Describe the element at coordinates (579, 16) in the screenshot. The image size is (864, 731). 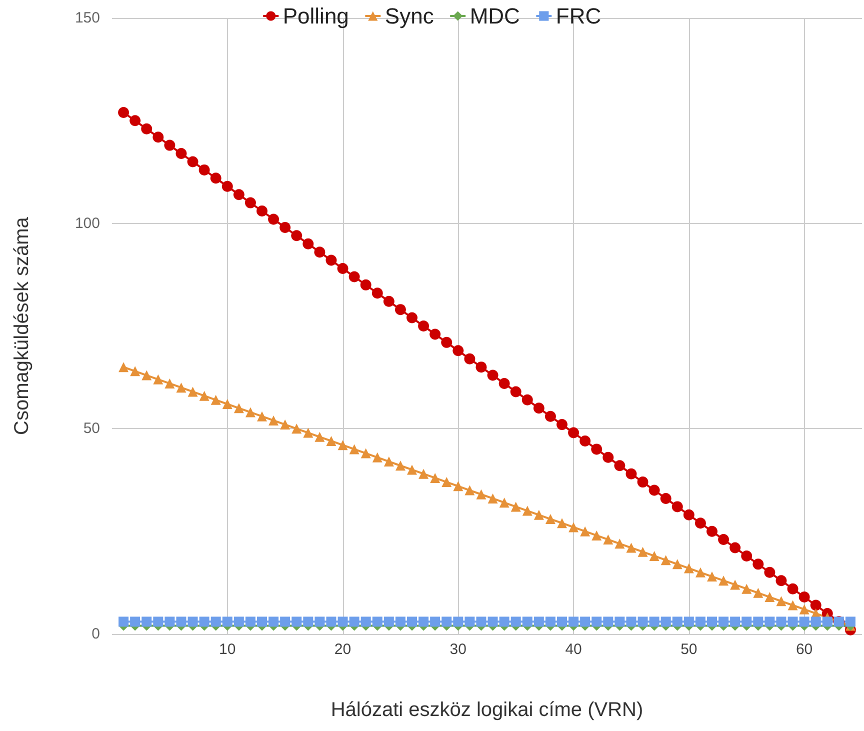
I see `legend-label: FRC` at that location.